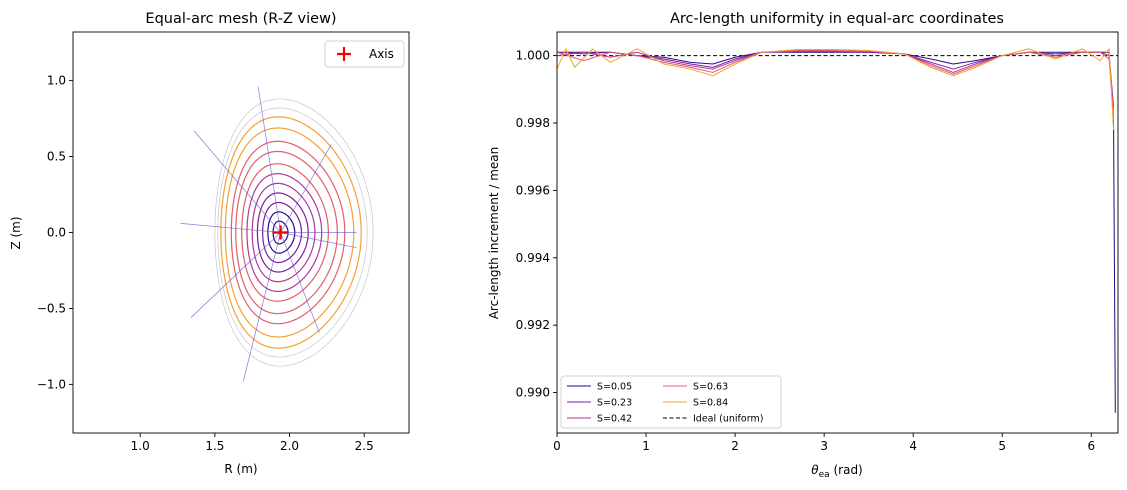 The width and height of the screenshot is (1127, 490). I want to click on uniformity-y-ticks: 1.000 0.998 0.996 0.994 0.992 0.990, so click(536, 224).